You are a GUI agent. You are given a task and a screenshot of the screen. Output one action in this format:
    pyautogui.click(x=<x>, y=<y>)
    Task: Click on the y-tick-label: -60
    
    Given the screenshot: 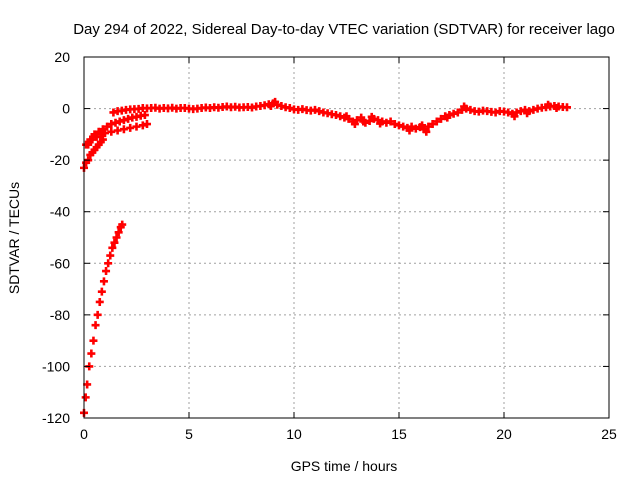 What is the action you would take?
    pyautogui.click(x=60, y=263)
    